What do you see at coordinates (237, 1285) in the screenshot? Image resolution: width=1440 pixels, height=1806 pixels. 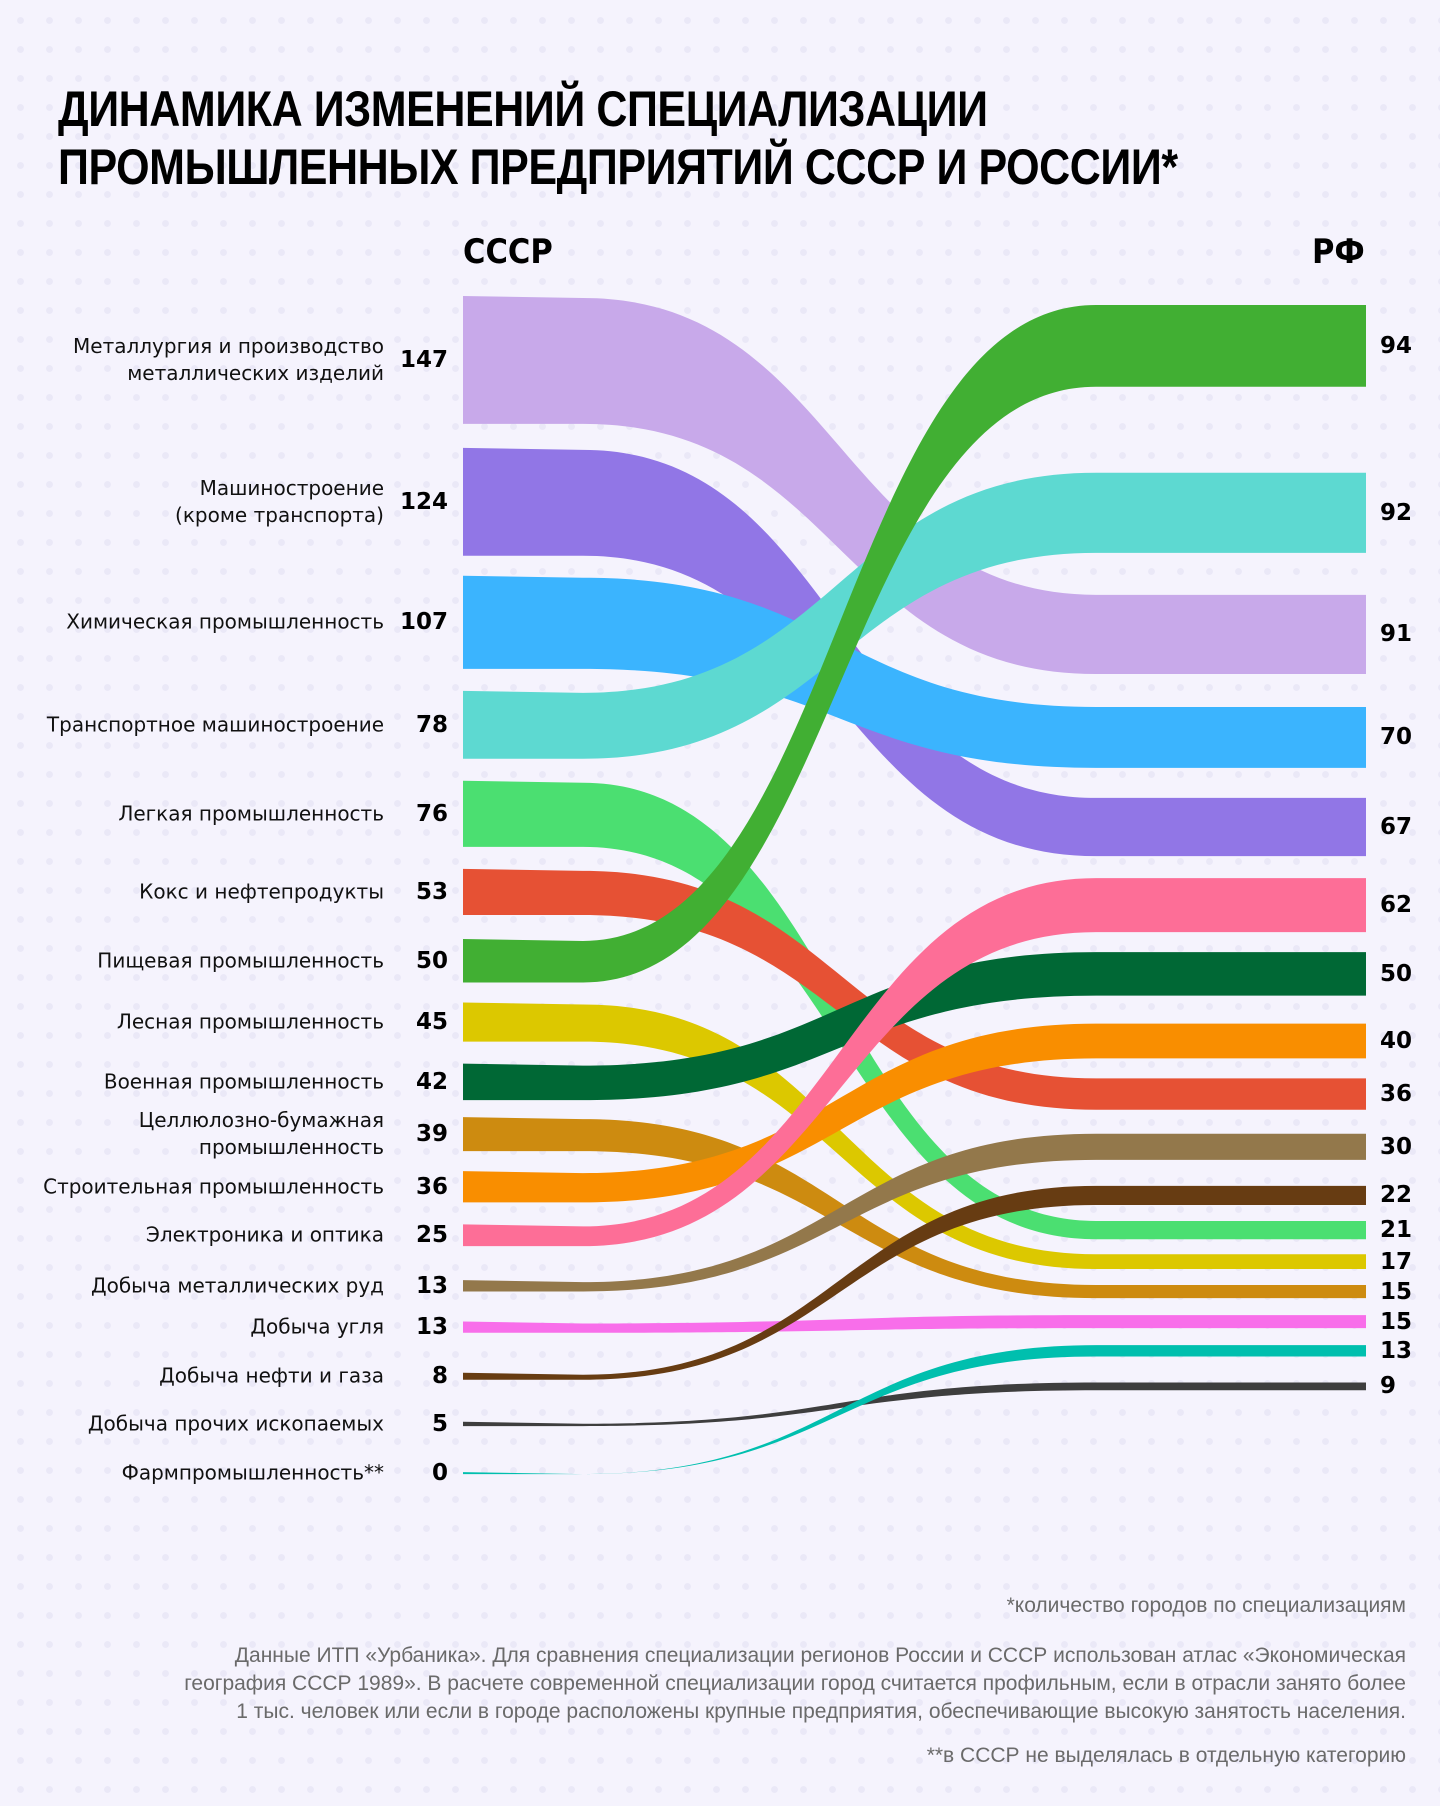 I see `category-label: Добыча металлических руд` at bounding box center [237, 1285].